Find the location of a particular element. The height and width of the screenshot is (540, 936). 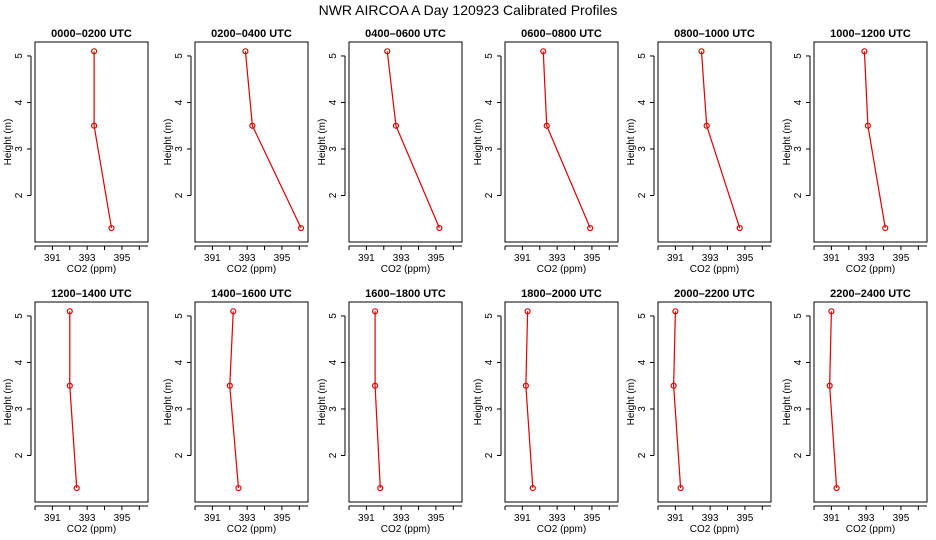

panel-title: 2200–2400 UTC is located at coordinates (870, 294).